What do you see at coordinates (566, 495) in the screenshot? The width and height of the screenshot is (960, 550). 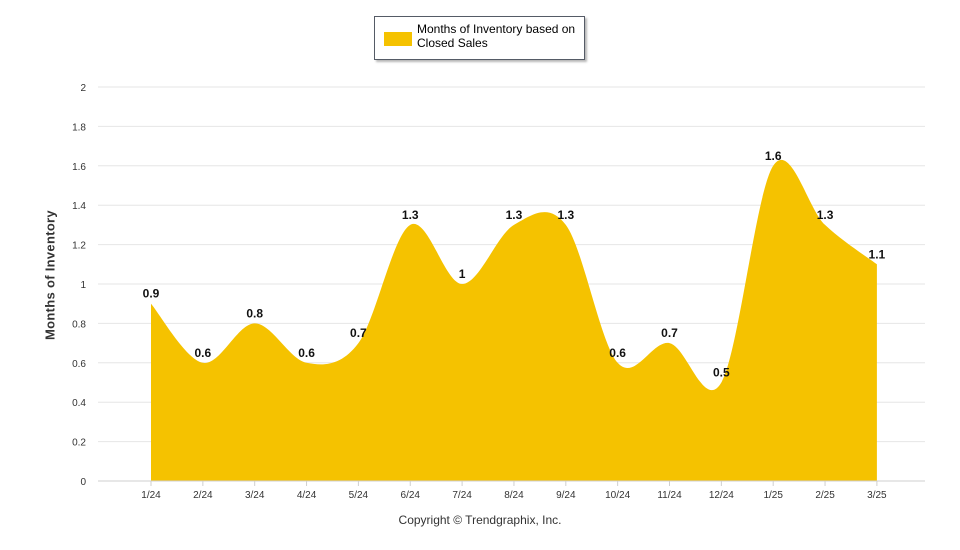 I see `x-tick-label: 9/24` at bounding box center [566, 495].